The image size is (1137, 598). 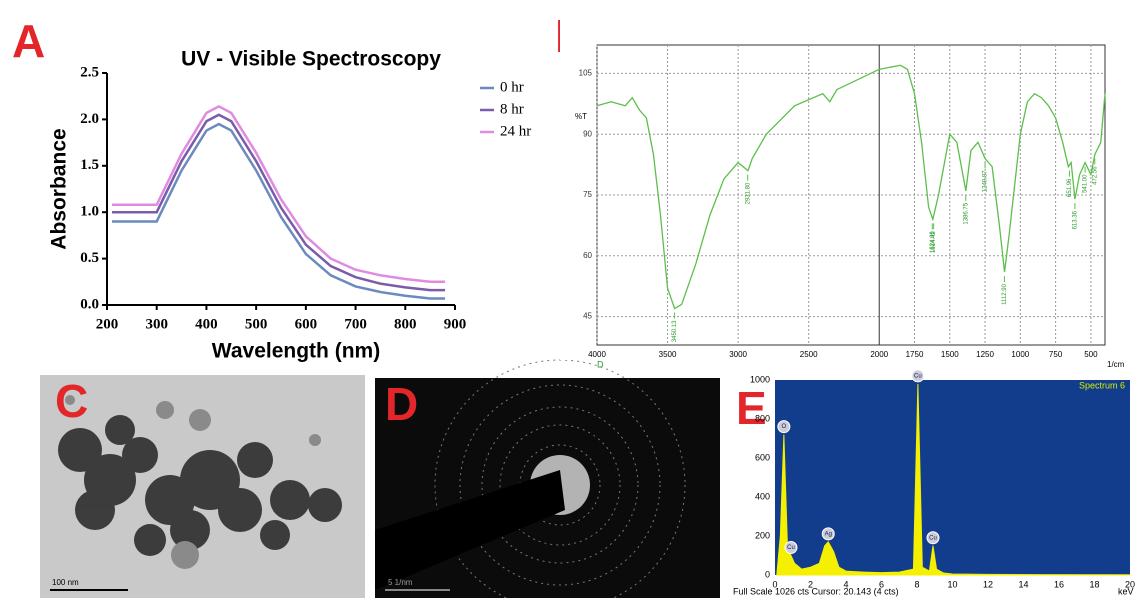 I want to click on y-tick-label: 1.0, so click(x=89, y=212).